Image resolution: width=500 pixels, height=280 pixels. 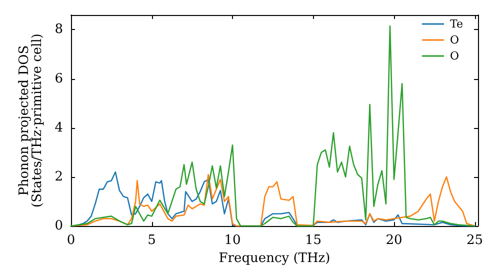 What do you see at coordinates (58, 176) in the screenshot?
I see `y-tick-label: 2` at bounding box center [58, 176].